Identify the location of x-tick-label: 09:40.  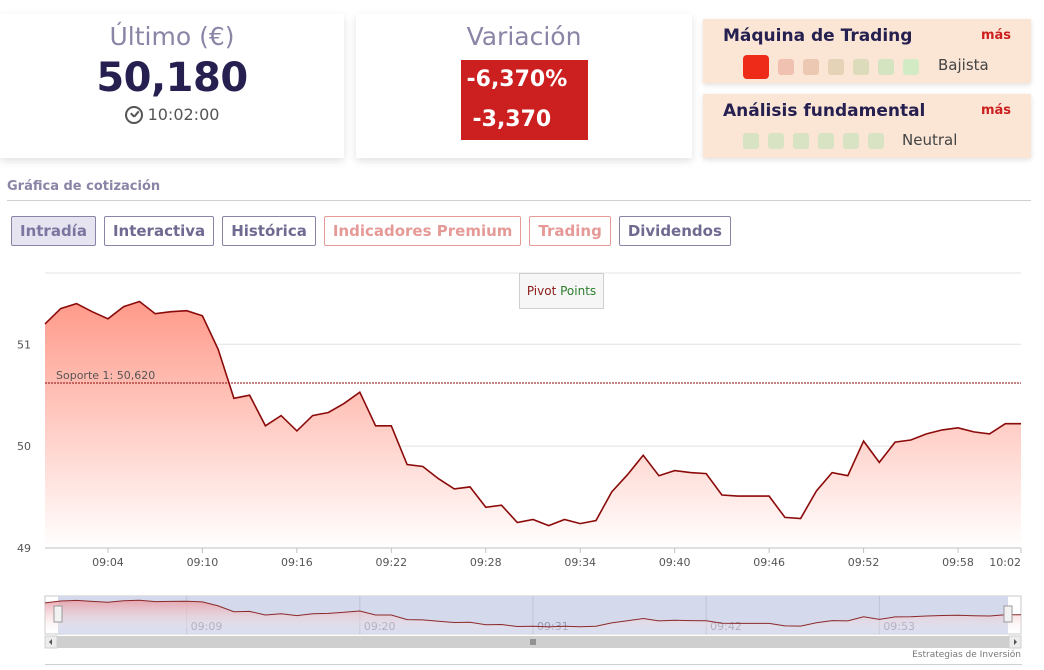
(675, 562).